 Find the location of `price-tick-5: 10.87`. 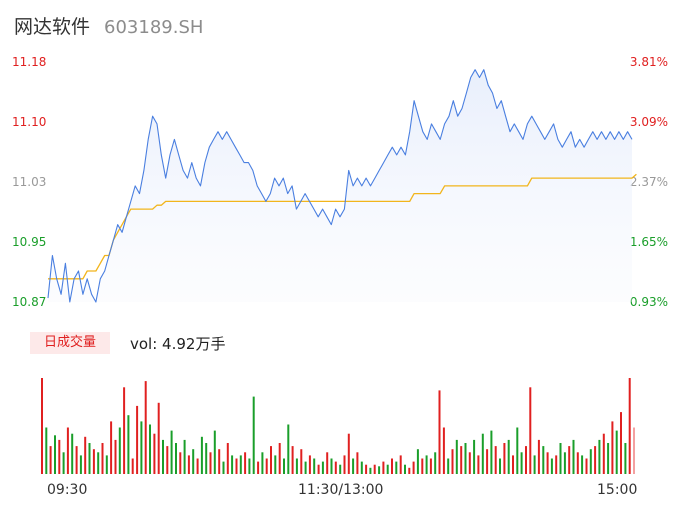

price-tick-5: 10.87 is located at coordinates (29, 302).